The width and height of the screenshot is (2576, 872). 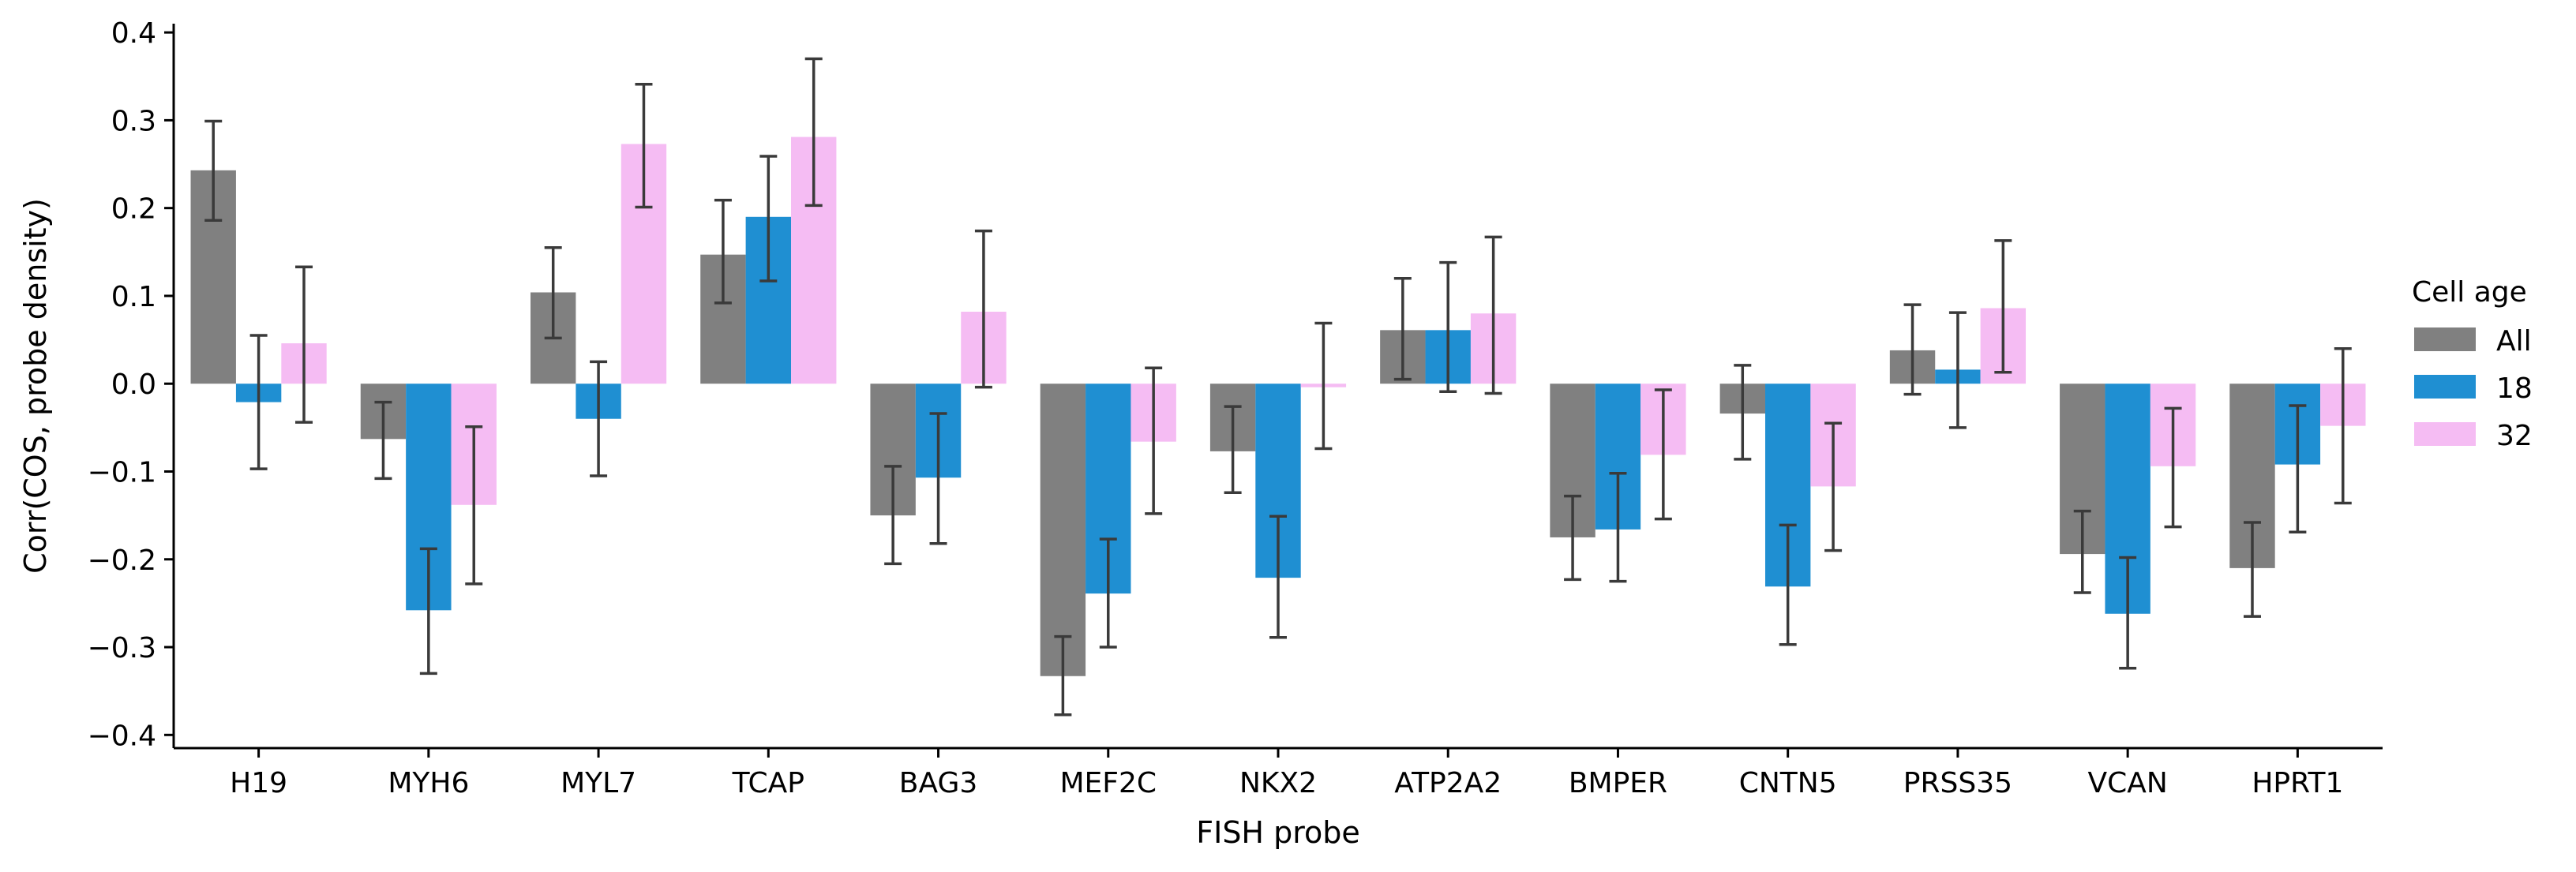 What do you see at coordinates (258, 783) in the screenshot?
I see `x-tick-label-h19: H19` at bounding box center [258, 783].